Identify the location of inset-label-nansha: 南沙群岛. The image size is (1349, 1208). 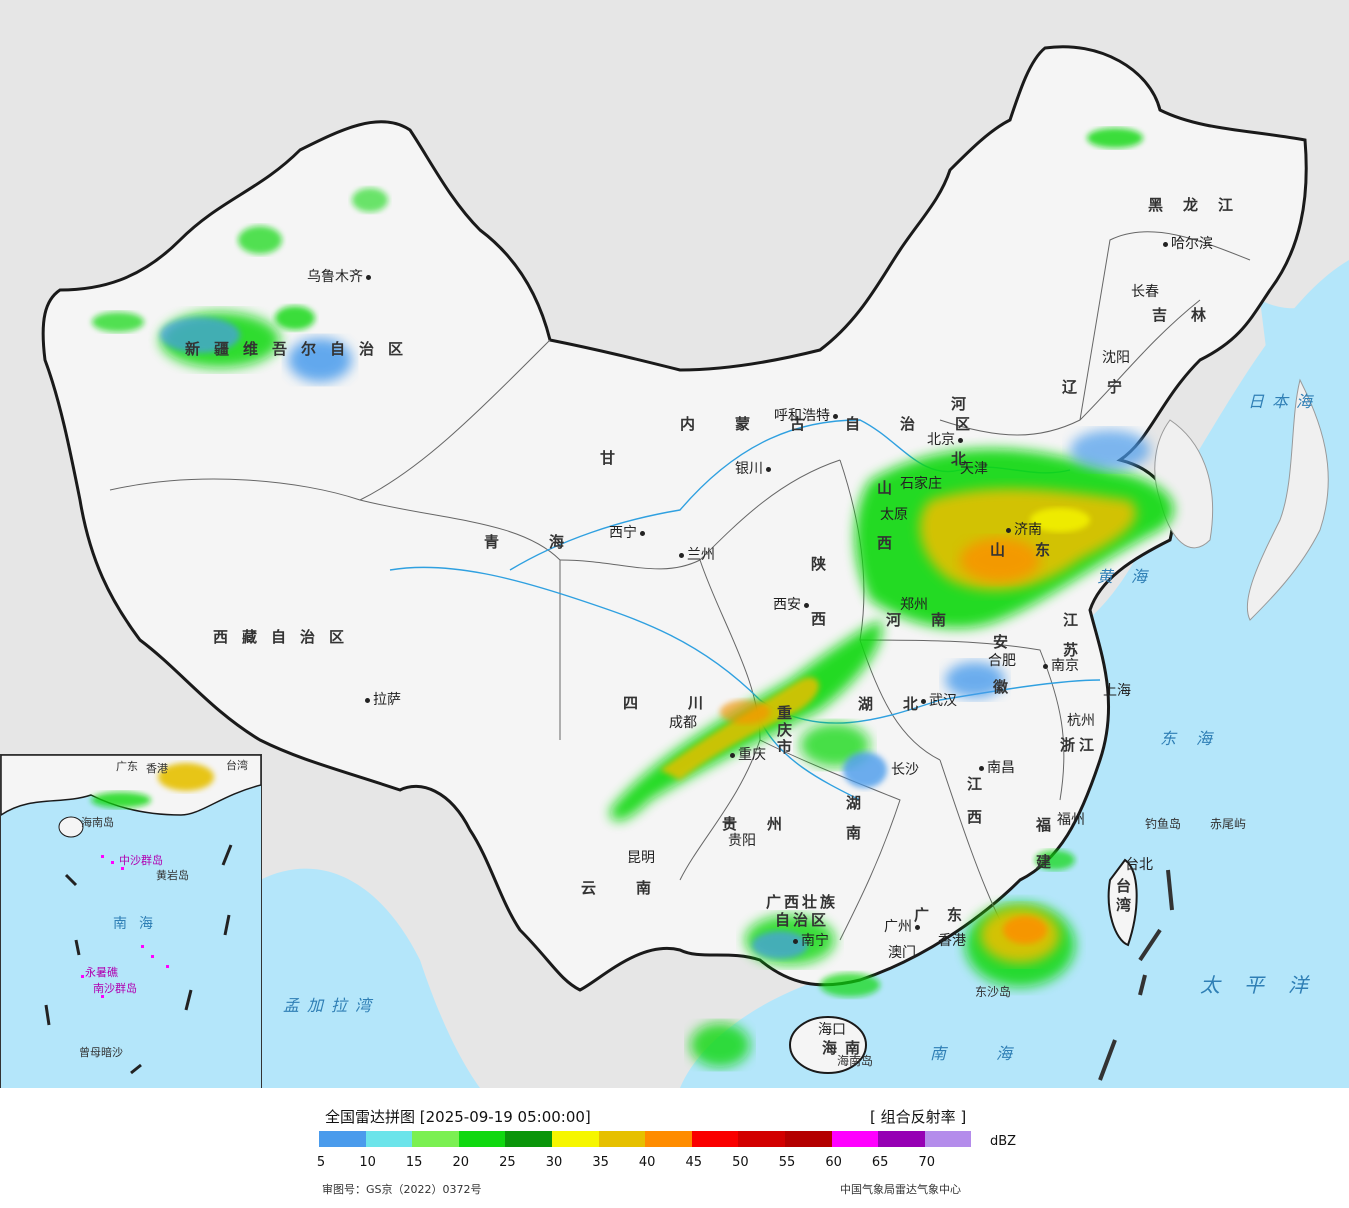
(115, 988).